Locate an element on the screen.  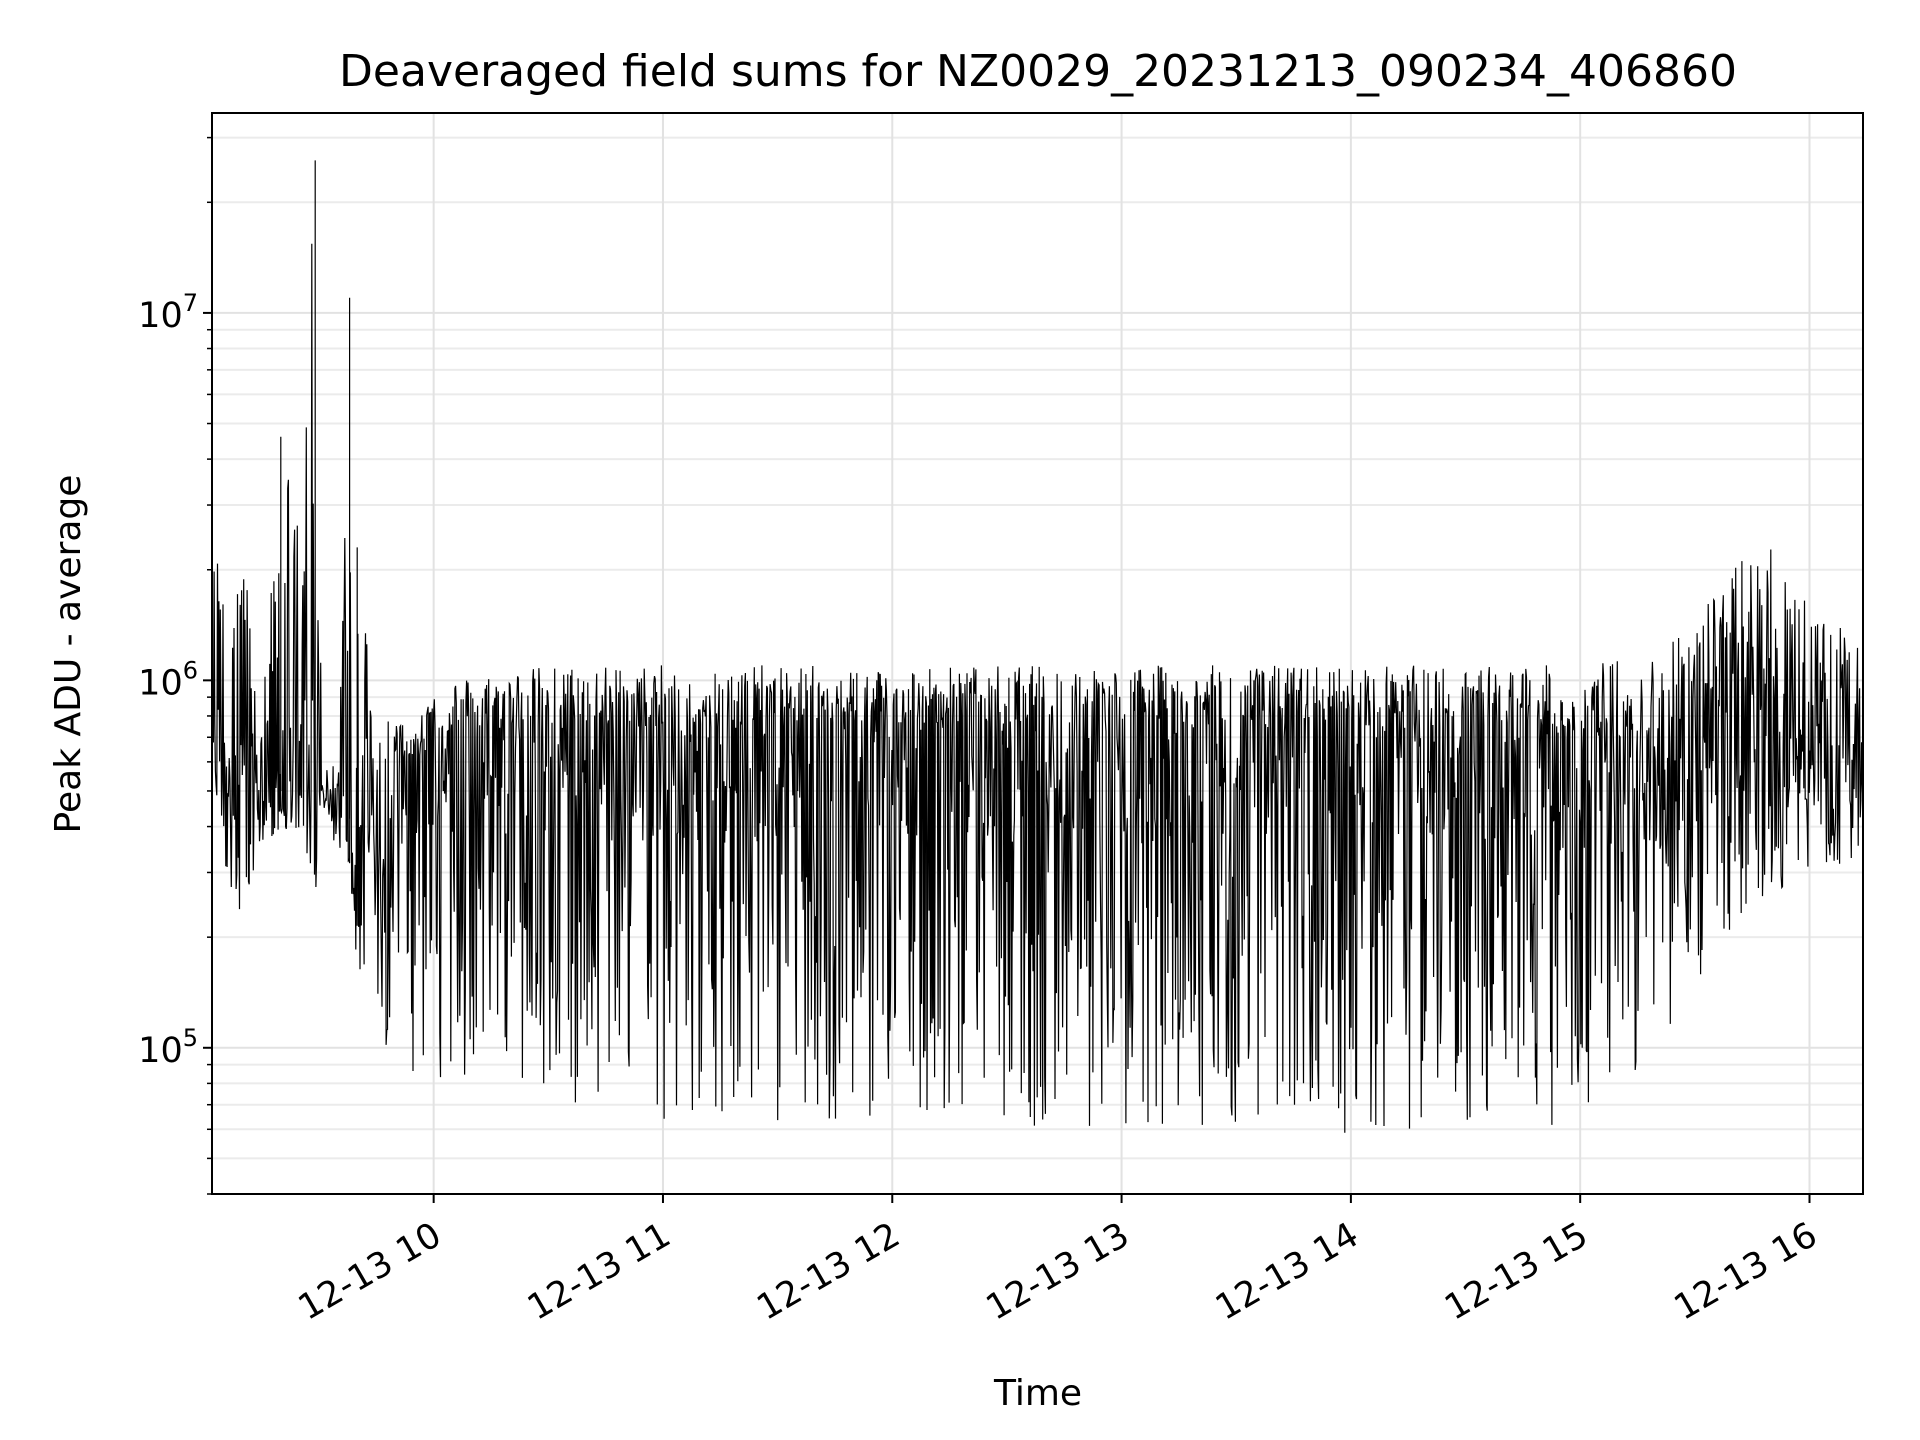
x-tick-label: 12-13 11 is located at coordinates (599, 1271).